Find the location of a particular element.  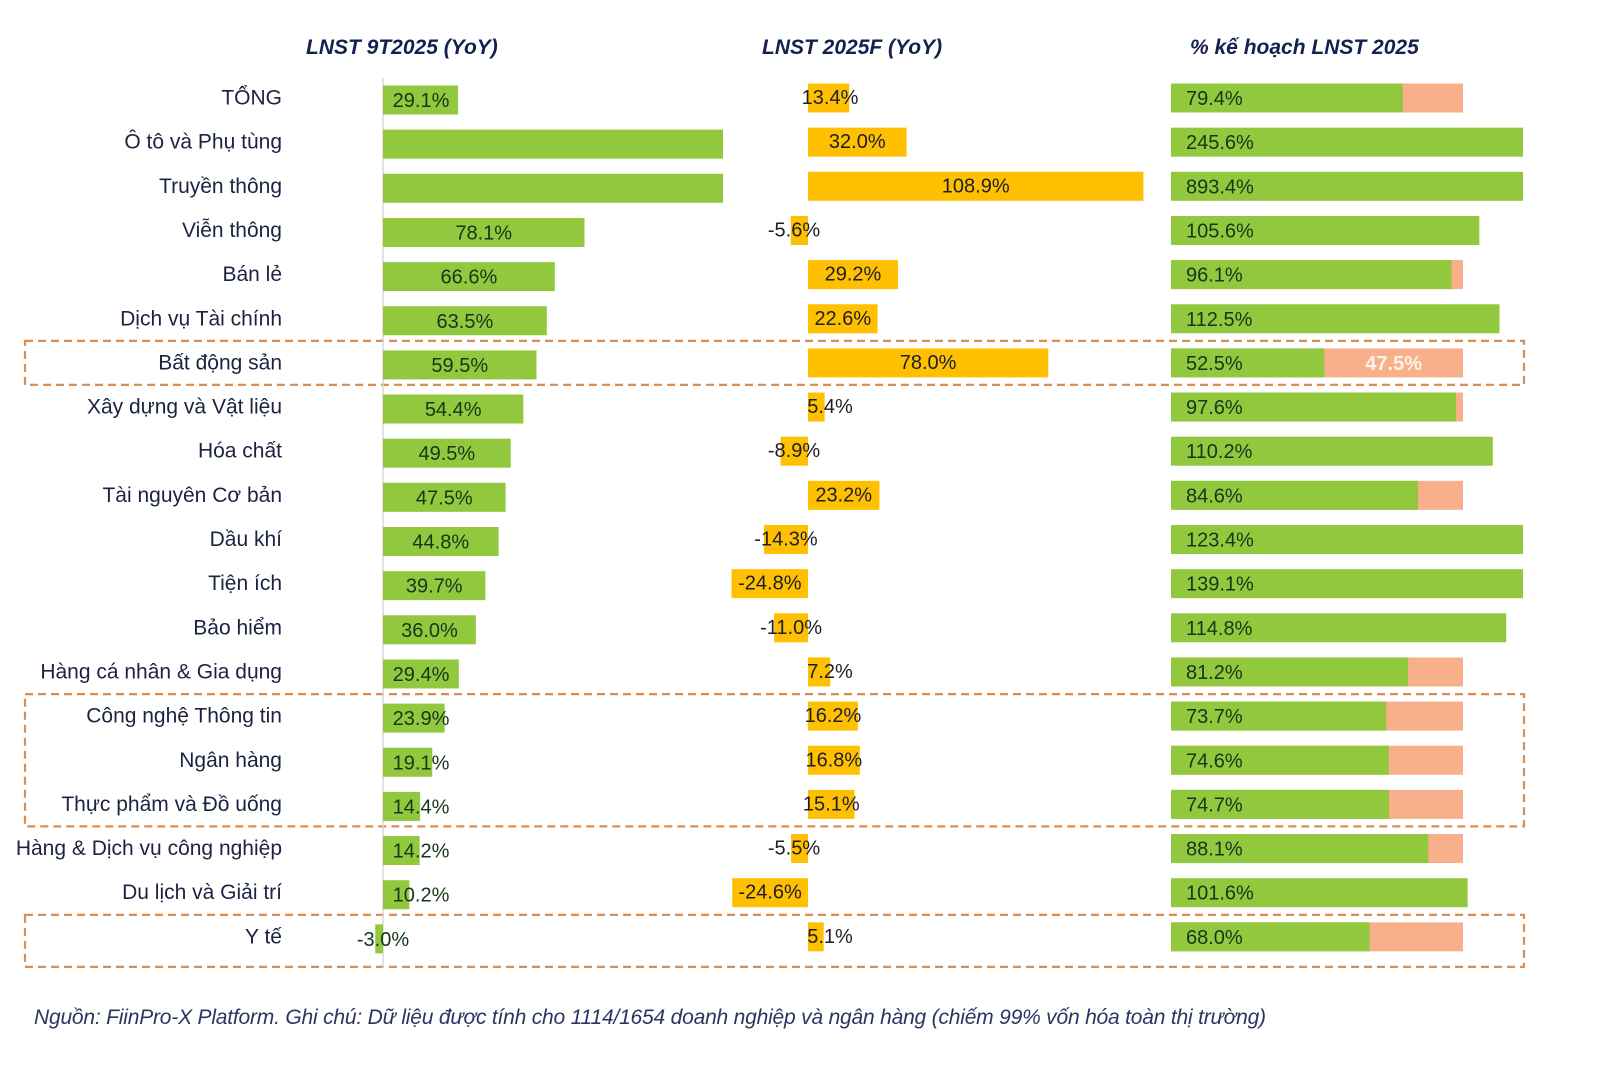

data-label-9t2025: 19.1% is located at coordinates (421, 763).